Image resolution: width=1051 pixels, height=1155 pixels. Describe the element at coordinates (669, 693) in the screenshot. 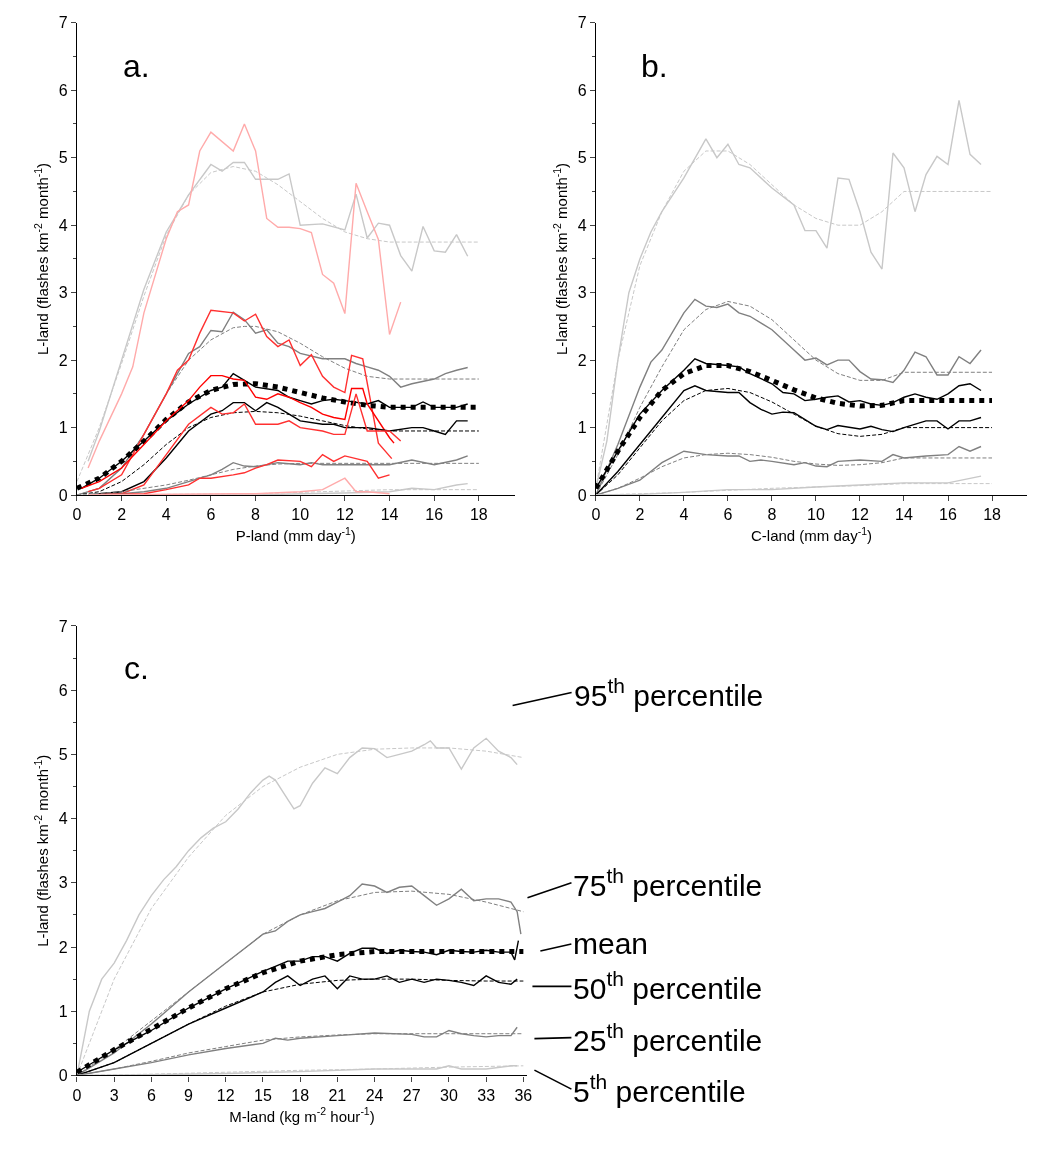

I see `text: 95$^{th}$ percentile` at that location.